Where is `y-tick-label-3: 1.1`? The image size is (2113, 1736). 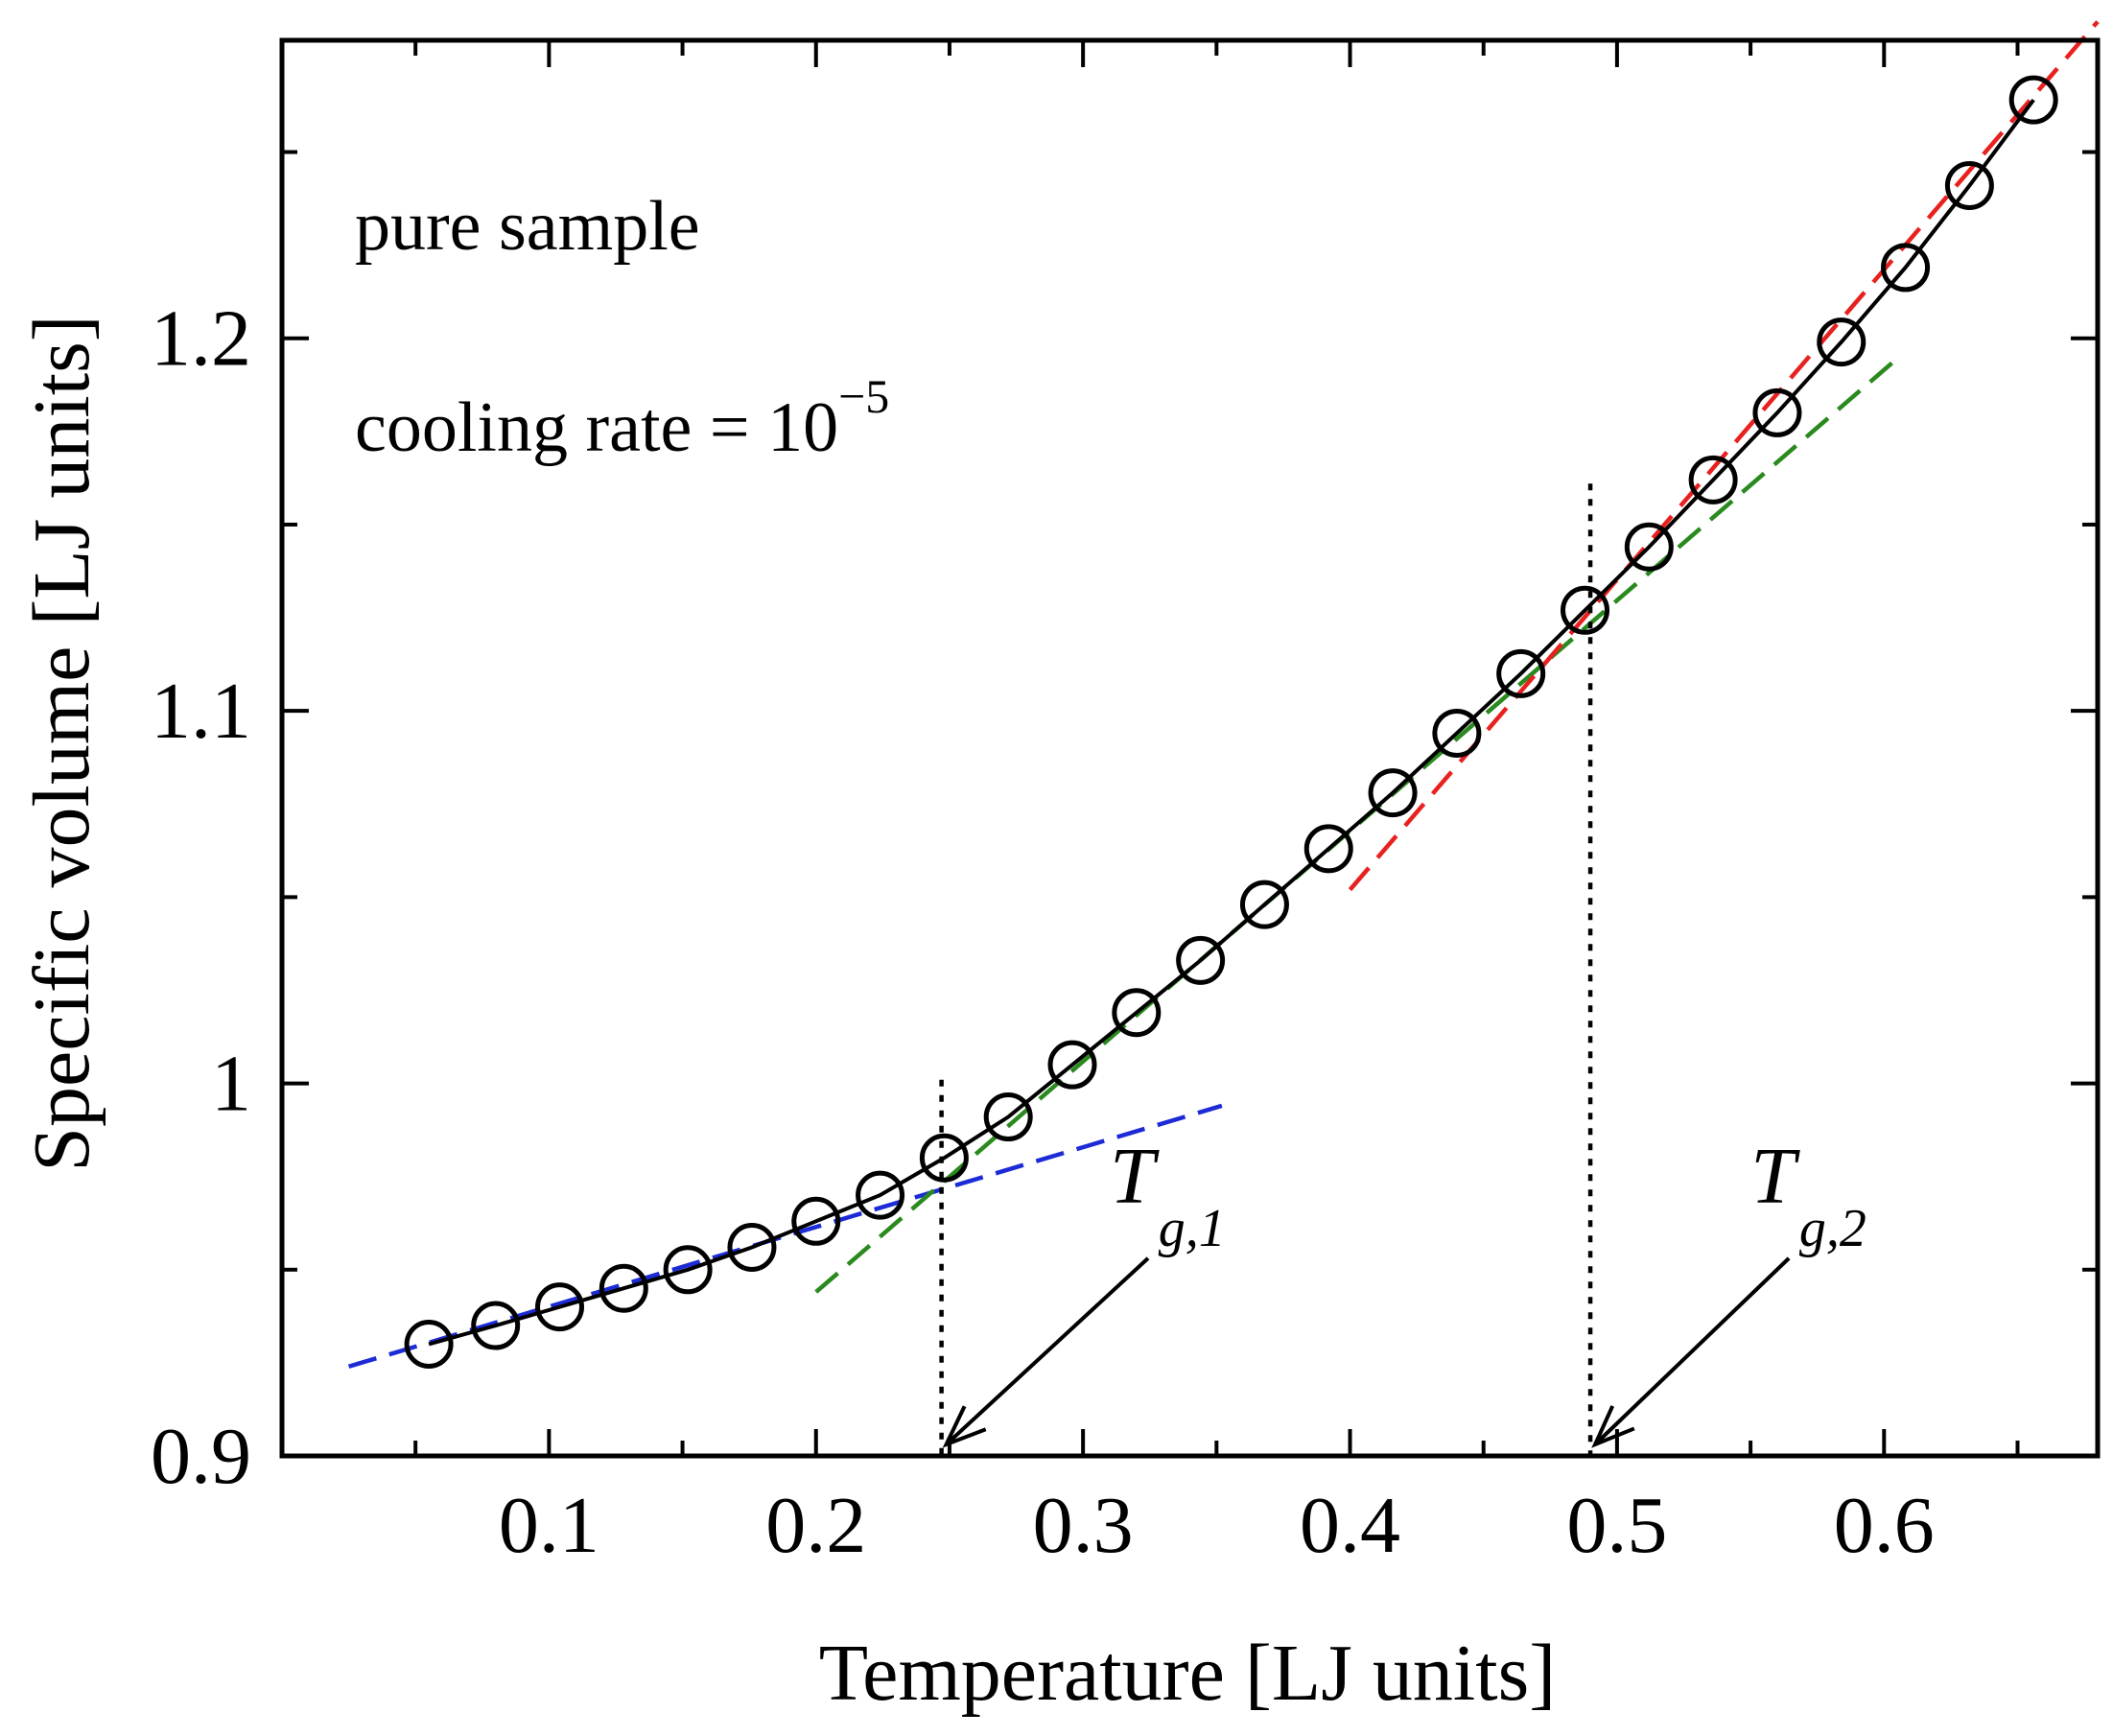
y-tick-label-3: 1.1 is located at coordinates (201, 711).